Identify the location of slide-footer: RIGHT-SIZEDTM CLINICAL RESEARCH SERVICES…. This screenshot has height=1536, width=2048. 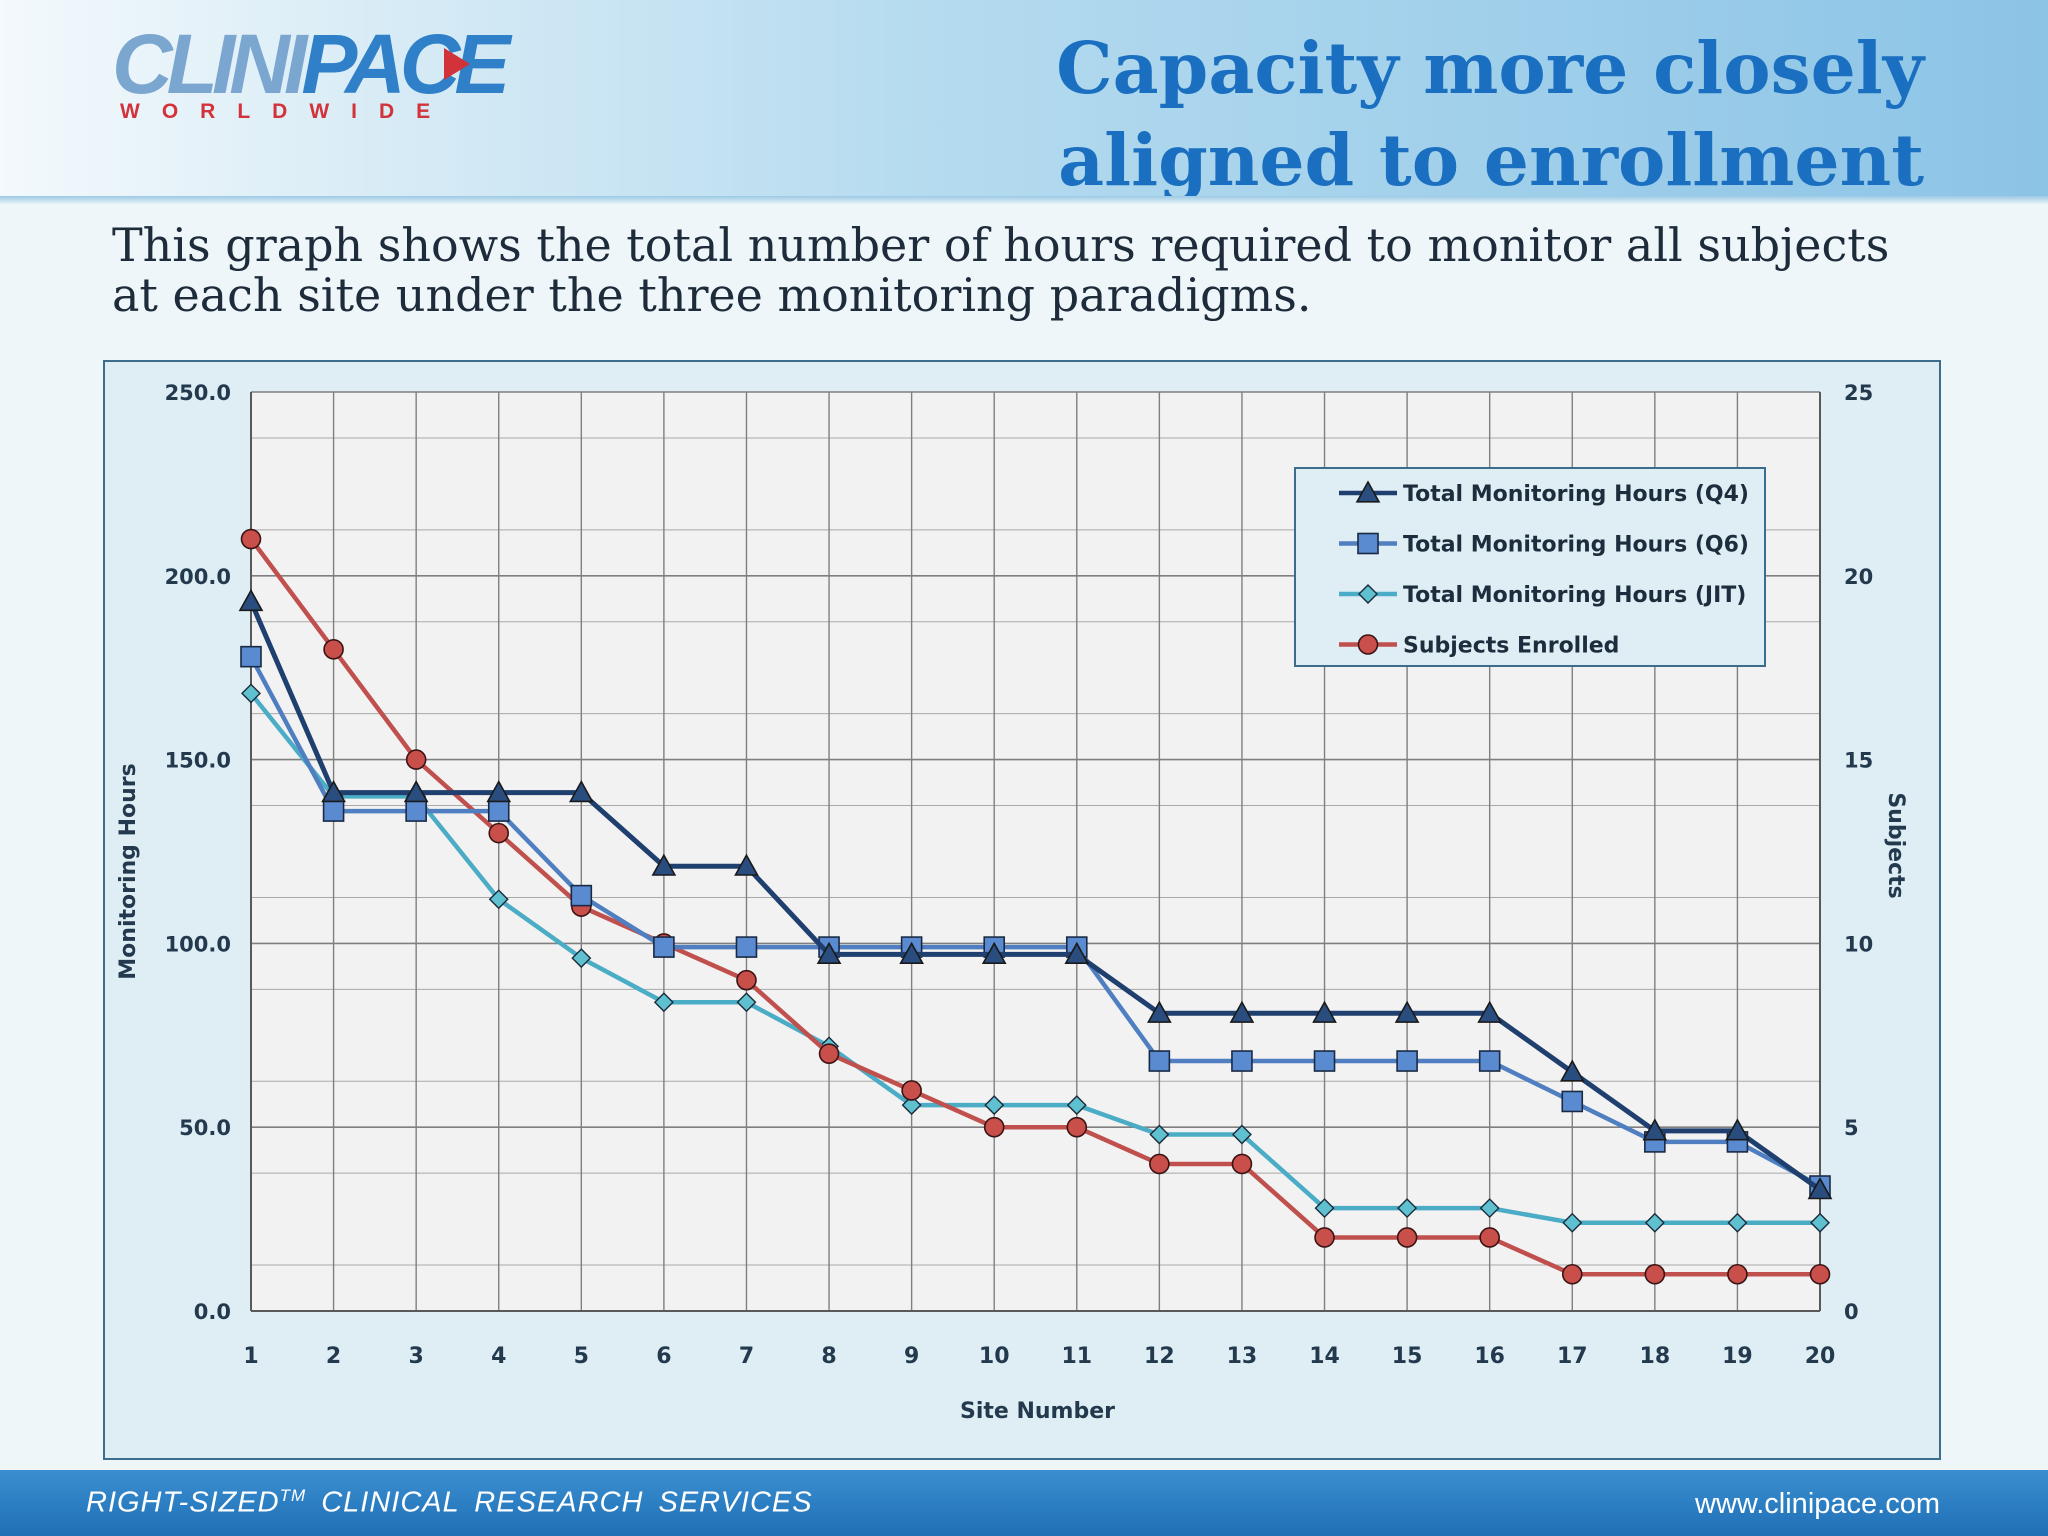
(1024, 1503).